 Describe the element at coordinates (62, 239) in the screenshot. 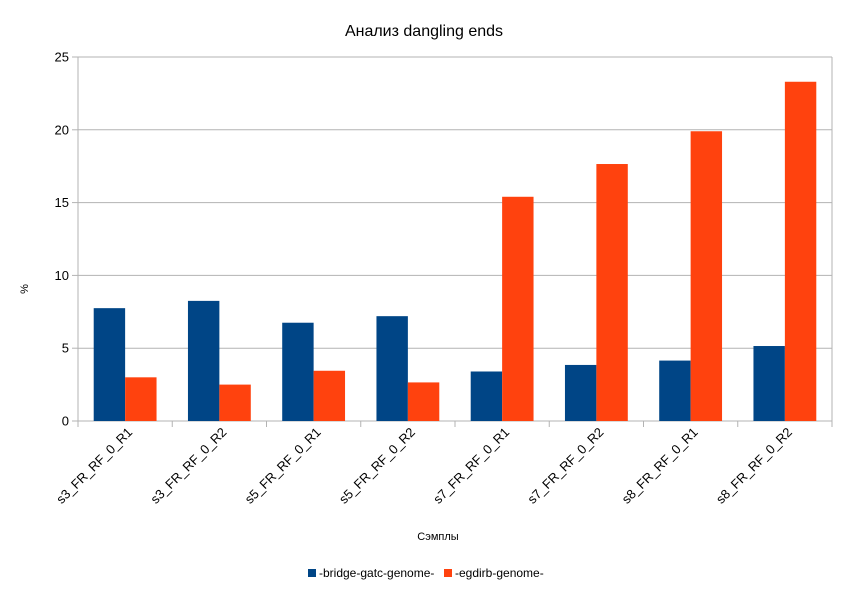

I see `y-tick-labels: 0 5 10 15 20 25` at that location.